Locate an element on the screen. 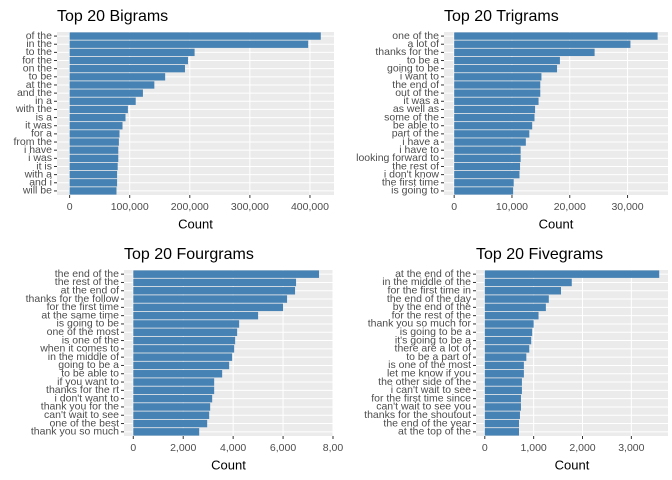 Image resolution: width=672 pixels, height=480 pixels. y-tick-label: to the is located at coordinates (39, 52).